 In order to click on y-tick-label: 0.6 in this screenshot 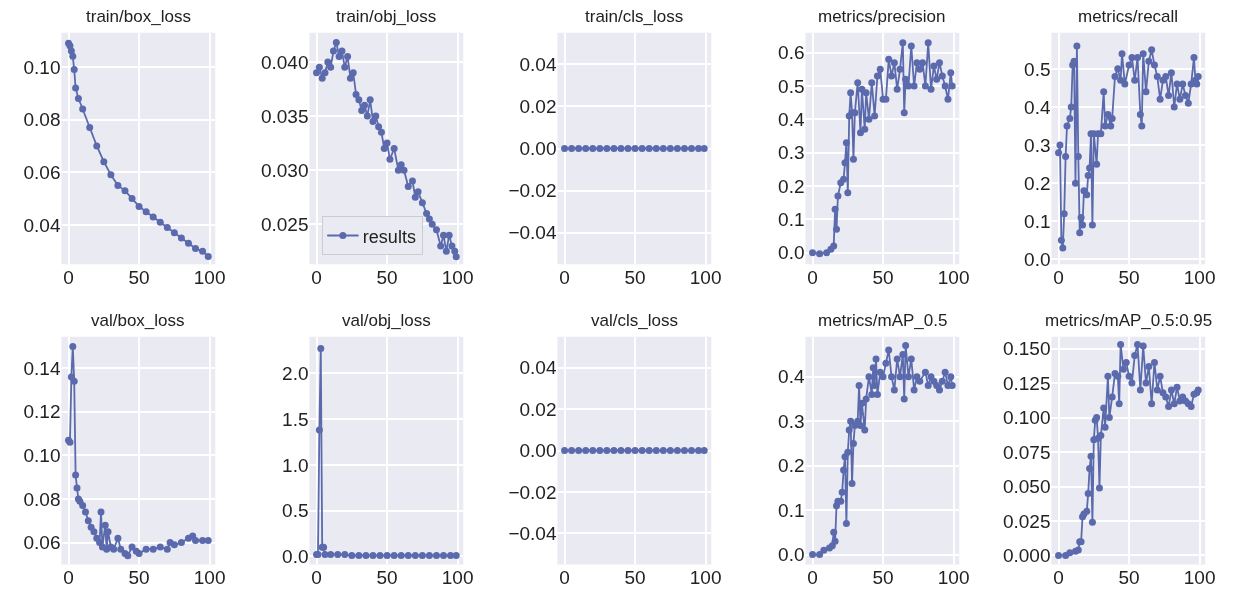, I will do `click(791, 53)`.